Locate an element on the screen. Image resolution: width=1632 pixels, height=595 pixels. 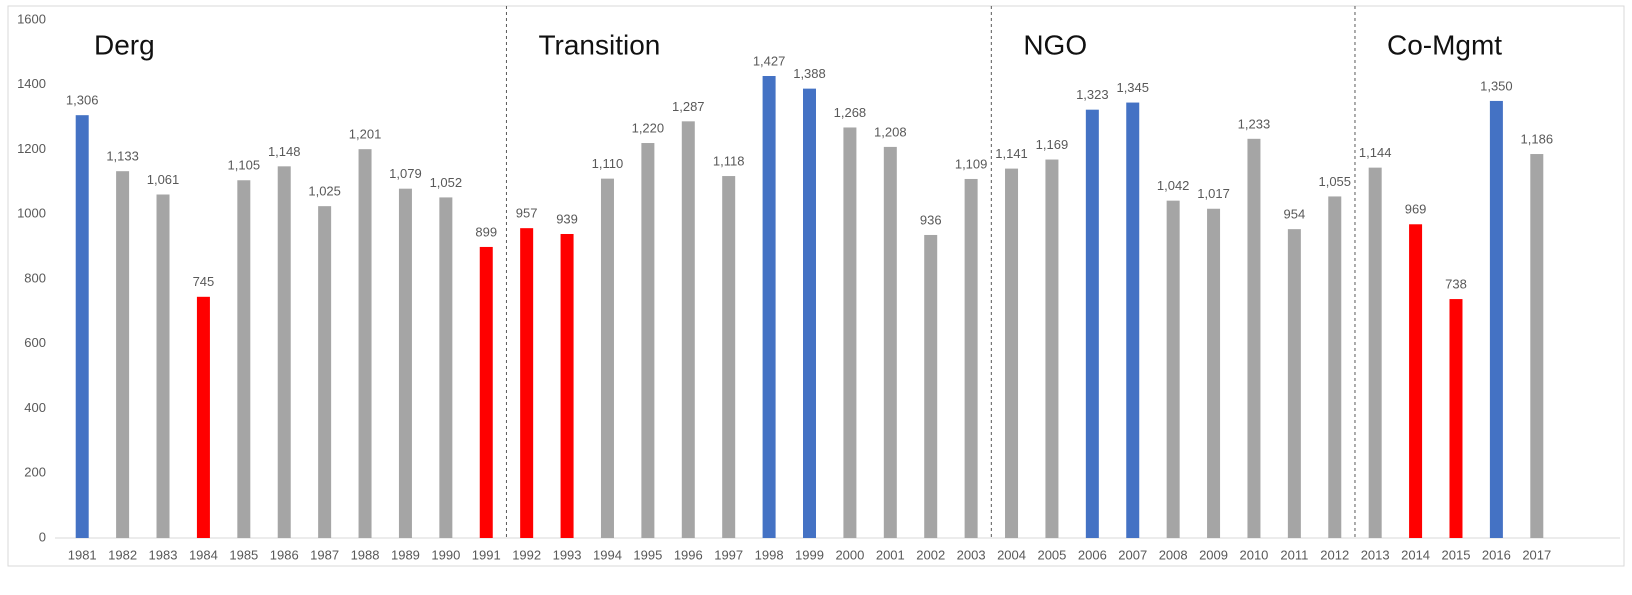
value-label: 936 is located at coordinates (931, 219).